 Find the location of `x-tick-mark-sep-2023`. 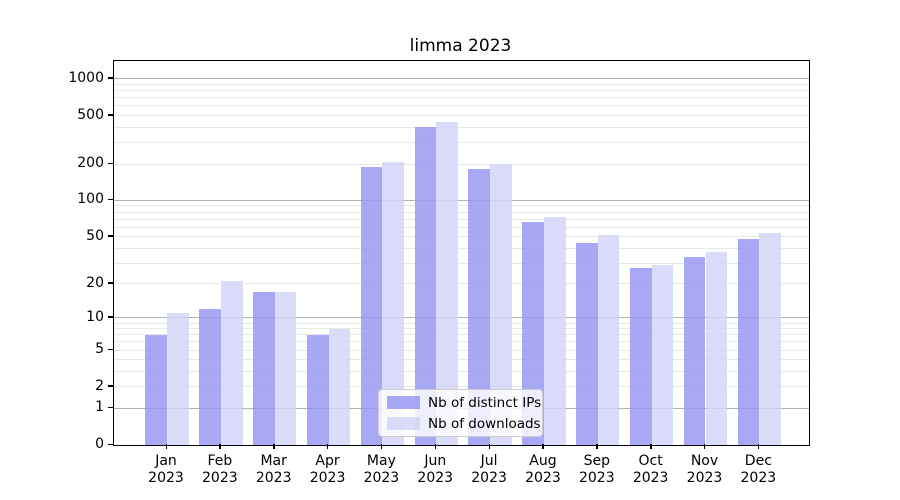

x-tick-mark-sep-2023 is located at coordinates (597, 446).